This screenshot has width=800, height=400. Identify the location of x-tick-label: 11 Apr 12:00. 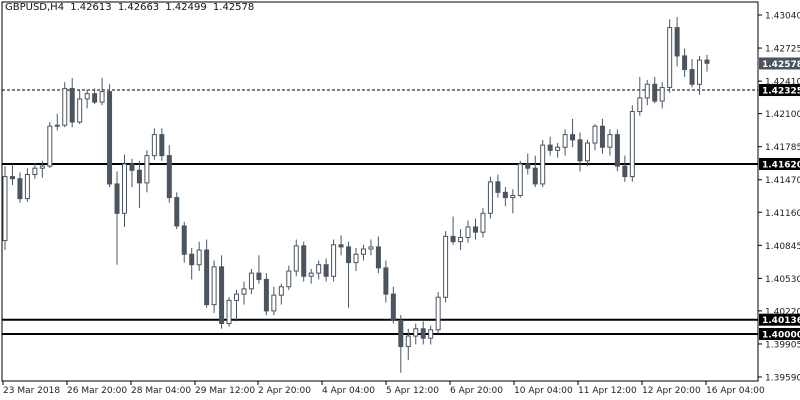
(607, 391).